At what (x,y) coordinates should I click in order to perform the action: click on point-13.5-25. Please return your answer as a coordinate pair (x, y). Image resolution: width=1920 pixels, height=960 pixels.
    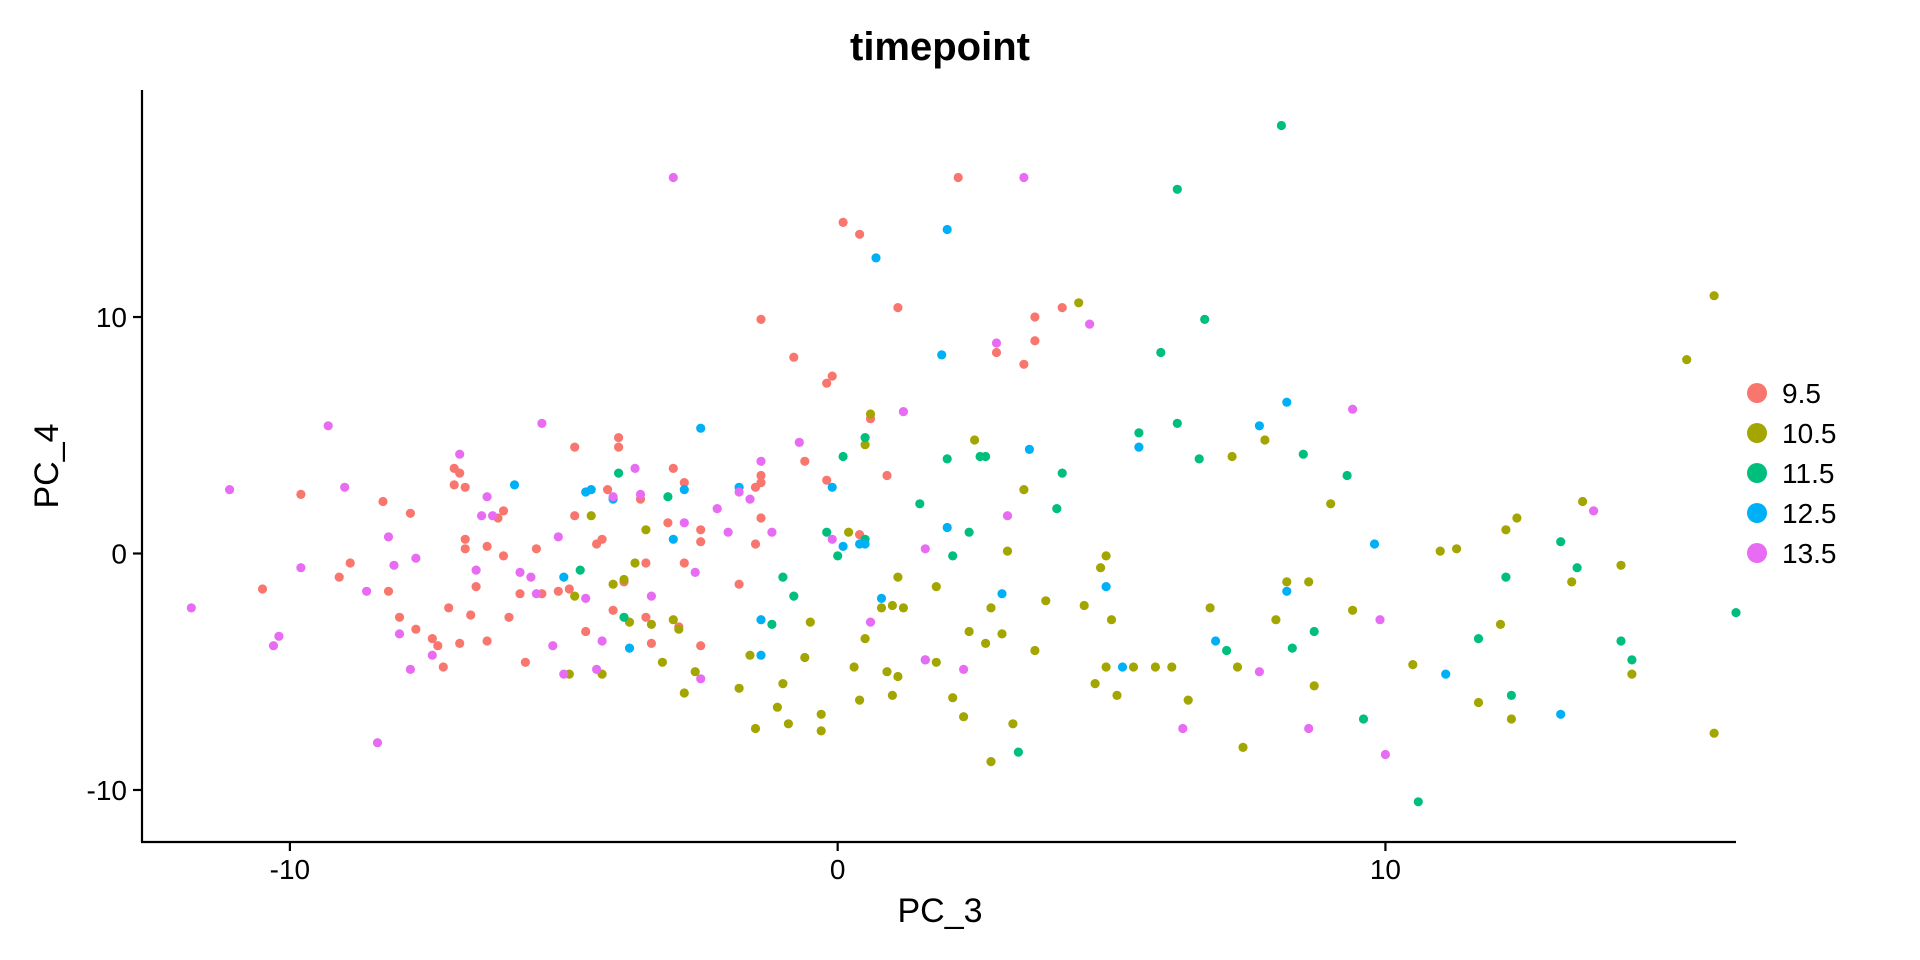
    Looking at the image, I should click on (558, 537).